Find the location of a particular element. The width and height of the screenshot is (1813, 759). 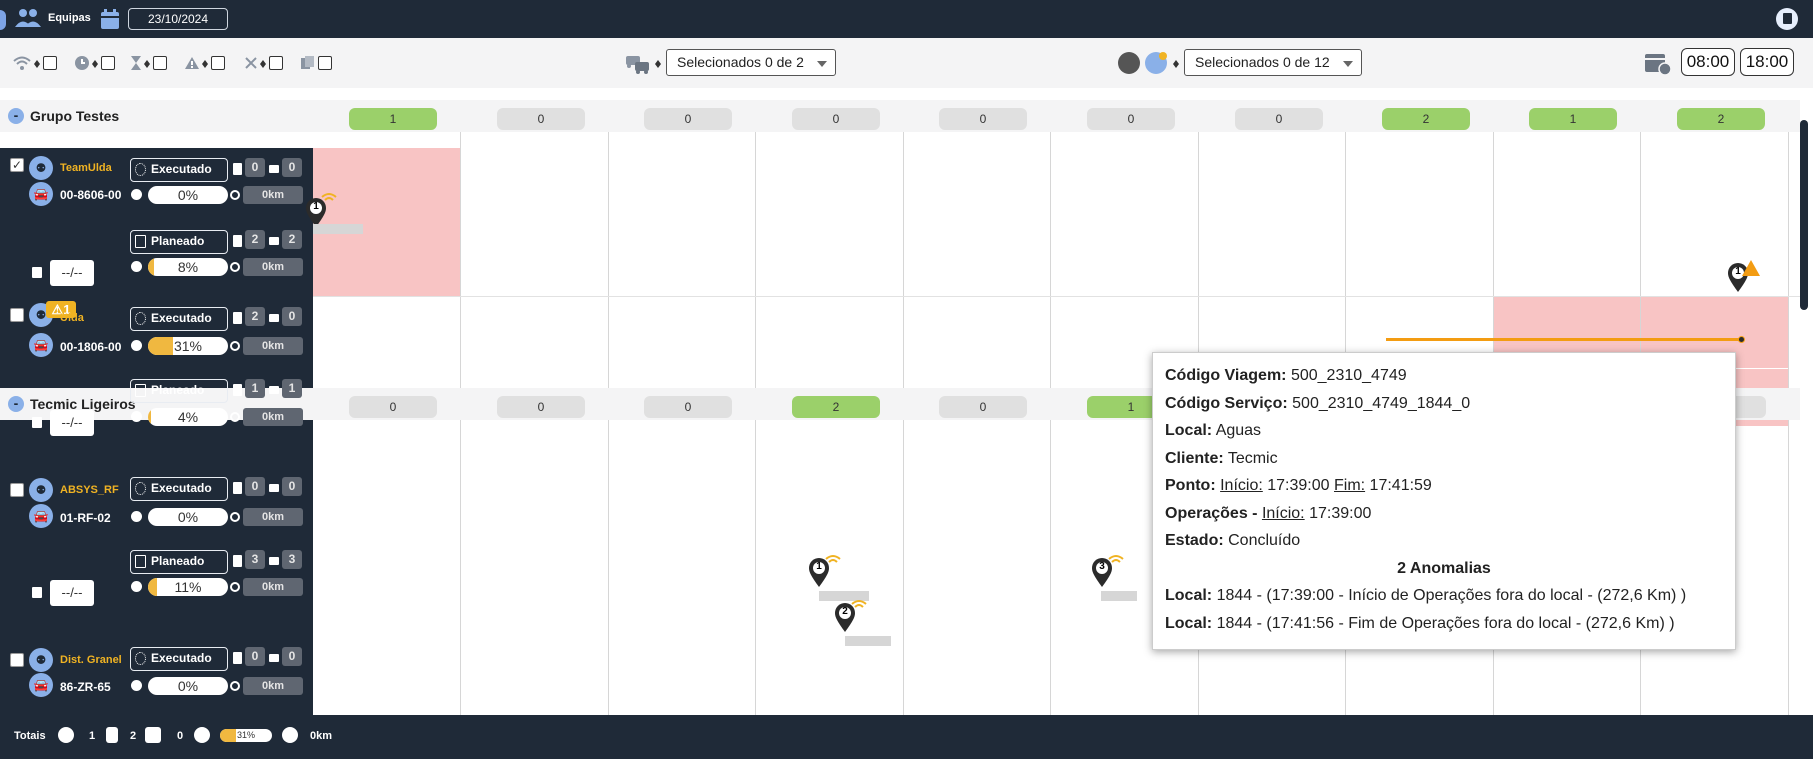

teams-label: Equipas is located at coordinates (69, 18).